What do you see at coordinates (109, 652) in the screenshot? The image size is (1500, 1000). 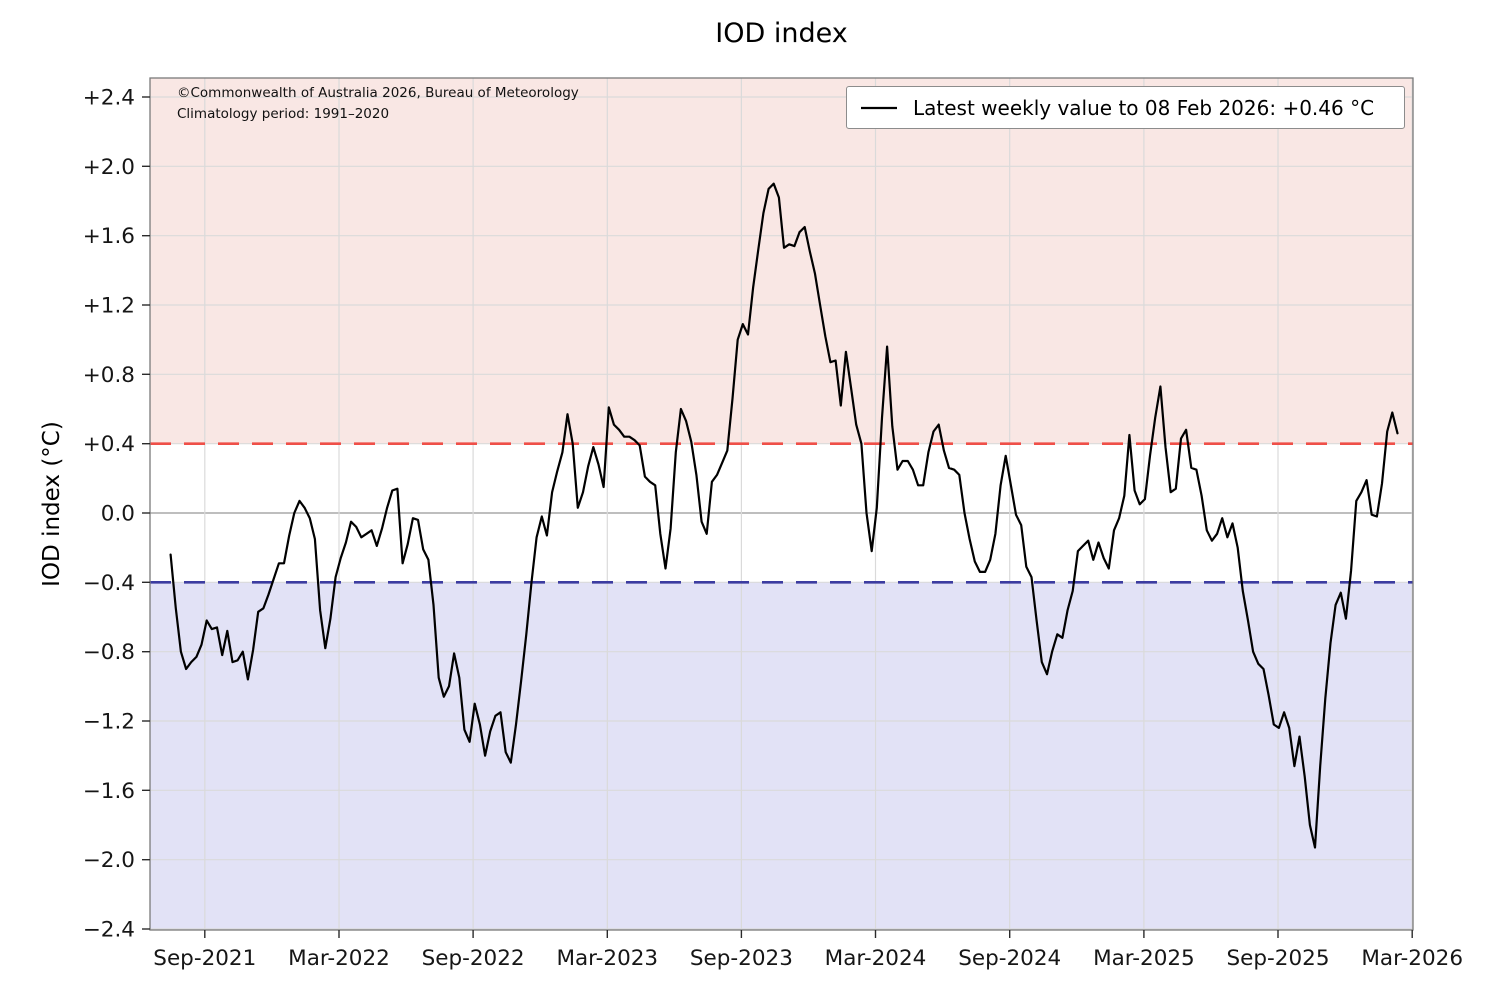 I see `svg-text: −0.8` at bounding box center [109, 652].